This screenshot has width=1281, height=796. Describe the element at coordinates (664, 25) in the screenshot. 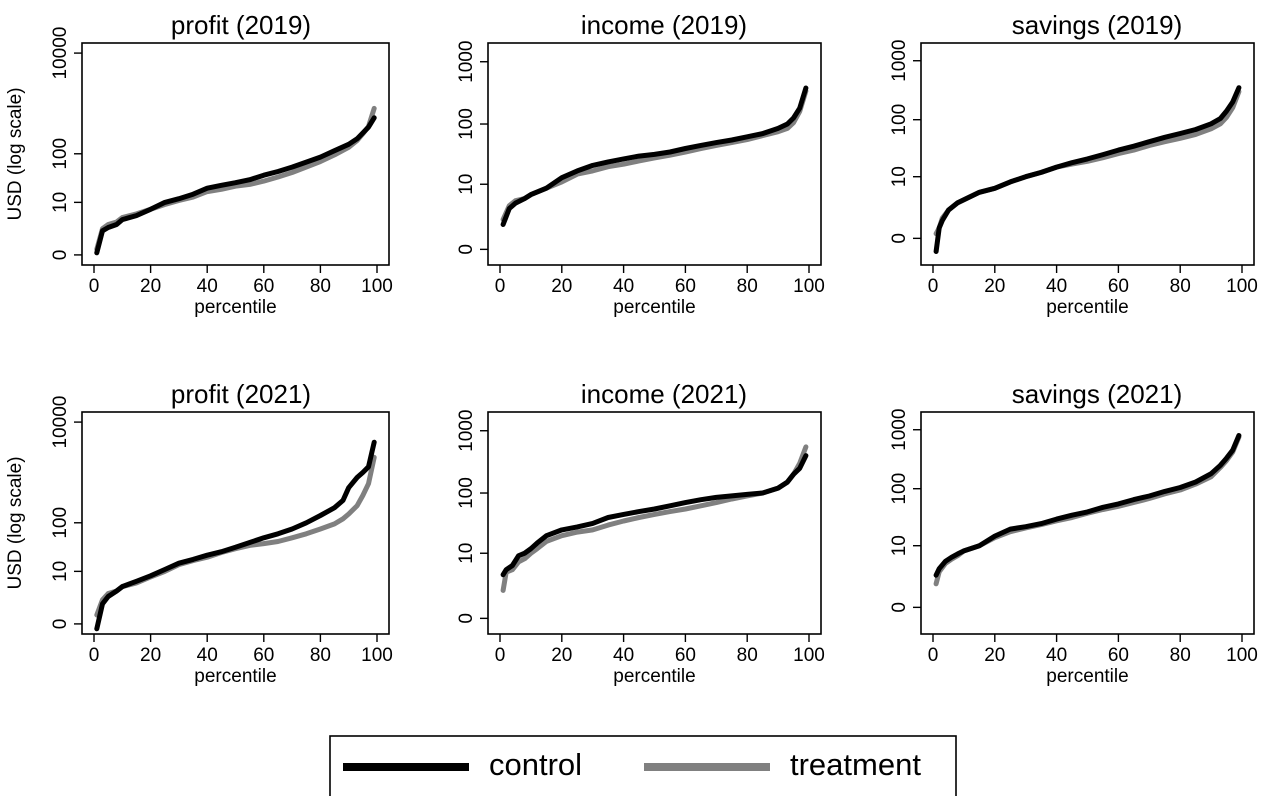

I see `chart-title: income (2019)` at that location.